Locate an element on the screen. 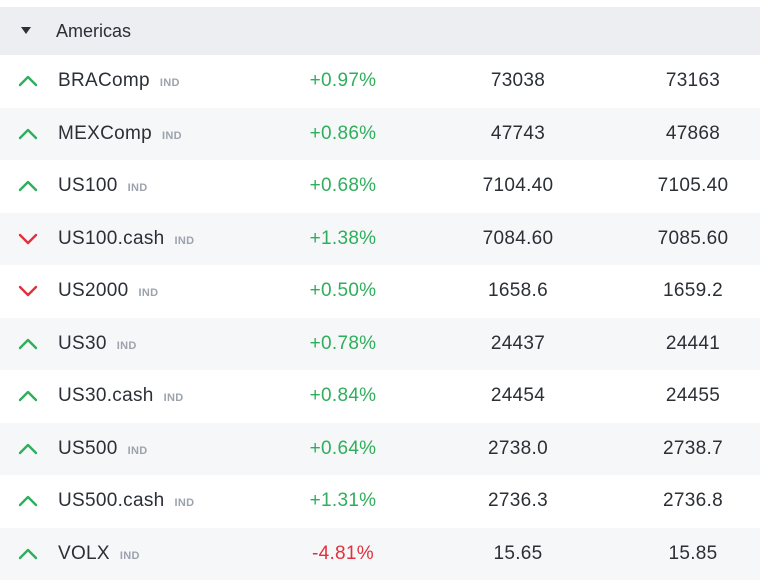 The width and height of the screenshot is (760, 580). instrument-symbol: BRAComp IND is located at coordinates (119, 81).